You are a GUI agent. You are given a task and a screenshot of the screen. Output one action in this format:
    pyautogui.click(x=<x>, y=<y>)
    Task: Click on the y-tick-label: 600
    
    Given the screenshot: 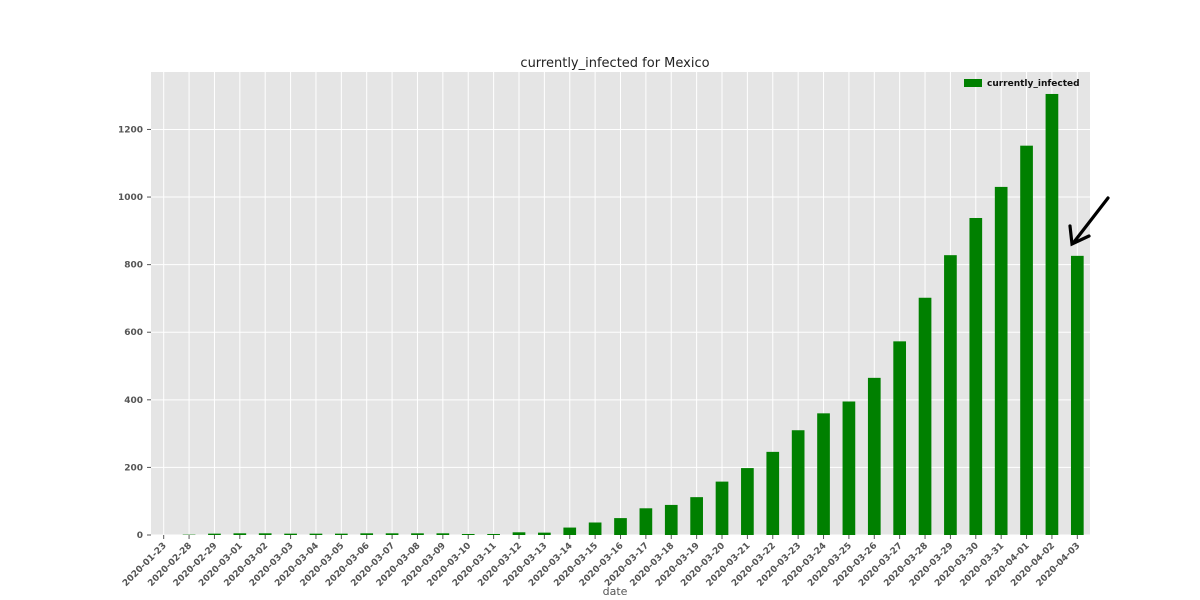 What is the action you would take?
    pyautogui.click(x=133, y=333)
    